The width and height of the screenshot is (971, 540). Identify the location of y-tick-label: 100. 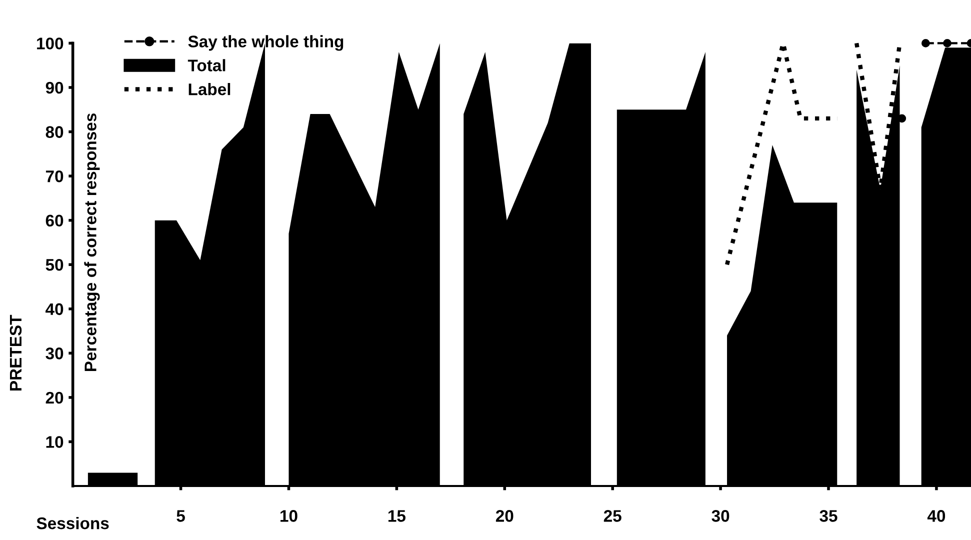
(50, 44).